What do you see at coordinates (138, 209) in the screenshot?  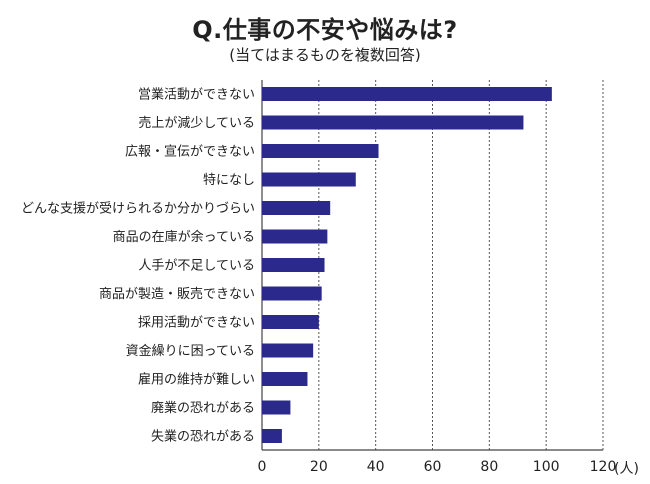 I see `category-label: どんな支援が受けられるか分かりづらい` at bounding box center [138, 209].